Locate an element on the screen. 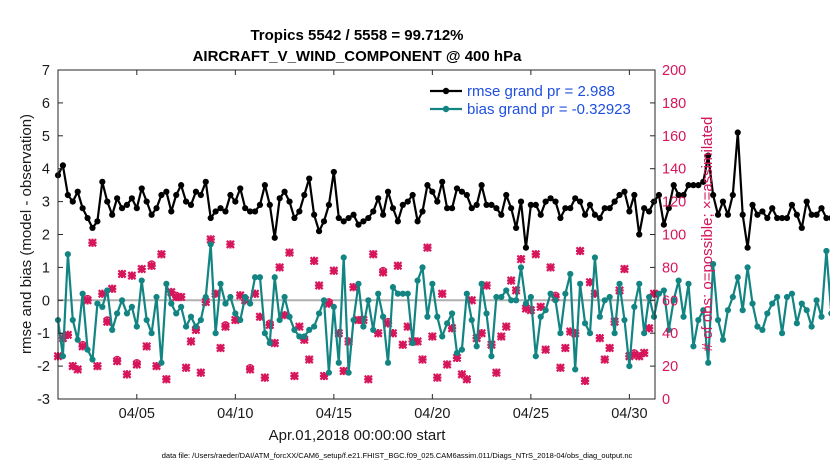 This screenshot has height=470, width=830. legend-bias-label: bias grand pr = -0.32923 is located at coordinates (549, 109).